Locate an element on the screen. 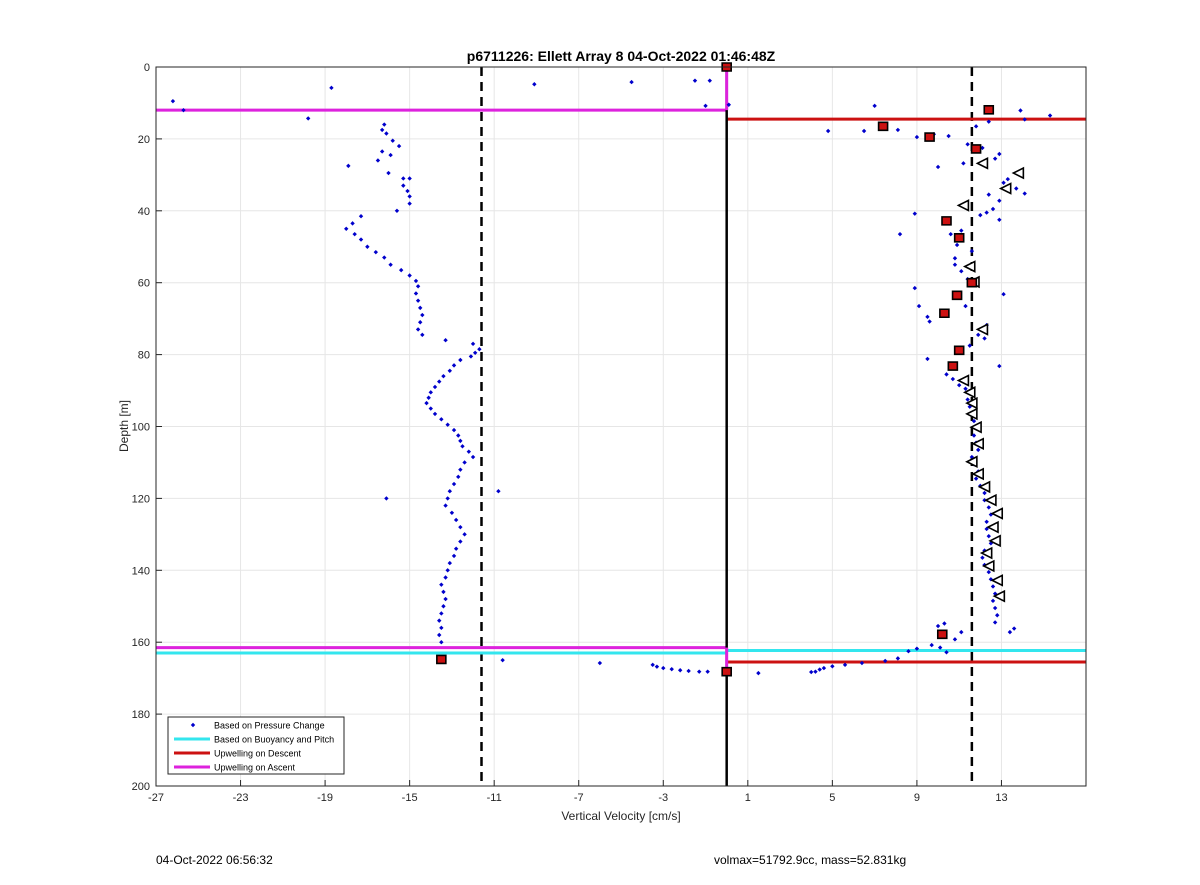  y-tick-label: 0 is located at coordinates (147, 68).